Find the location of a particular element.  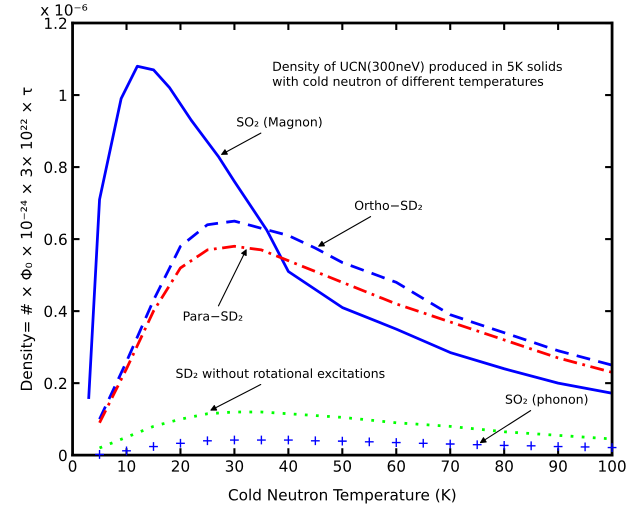

y-tick-label: 1.2 is located at coordinates (55, 23).